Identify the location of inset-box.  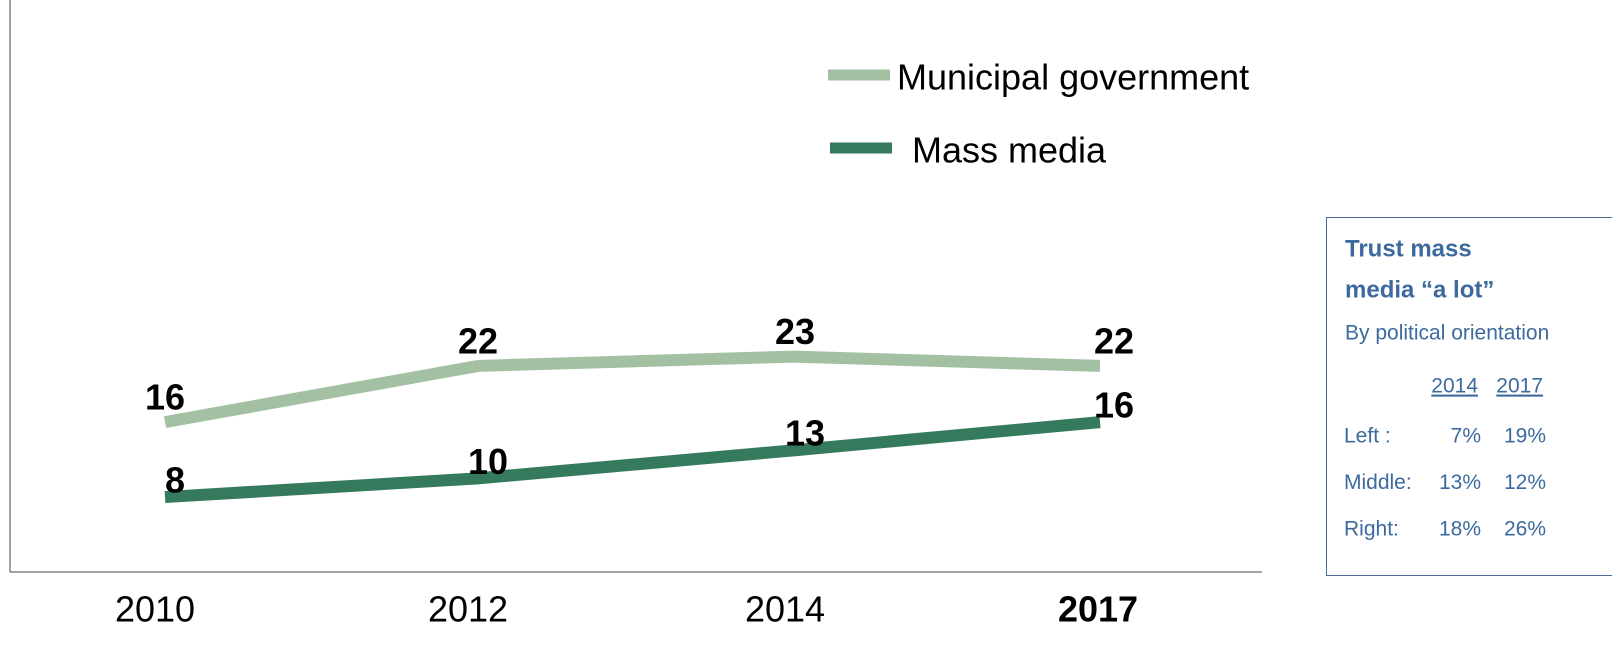
(1469, 396).